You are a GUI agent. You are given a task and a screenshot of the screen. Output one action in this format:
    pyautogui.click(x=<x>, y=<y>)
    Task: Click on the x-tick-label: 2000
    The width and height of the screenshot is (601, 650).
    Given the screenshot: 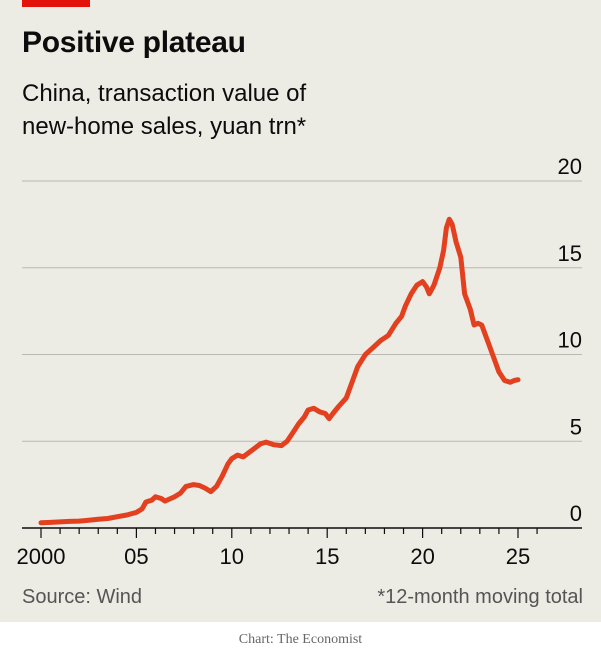 What is the action you would take?
    pyautogui.click(x=41, y=556)
    